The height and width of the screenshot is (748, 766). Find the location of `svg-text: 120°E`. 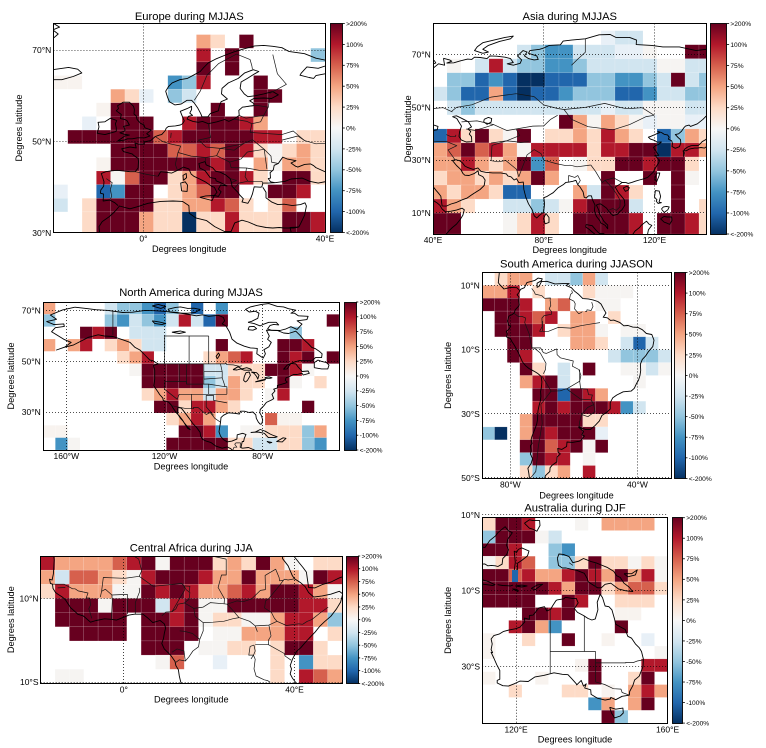

svg-text: 120°E is located at coordinates (655, 240).